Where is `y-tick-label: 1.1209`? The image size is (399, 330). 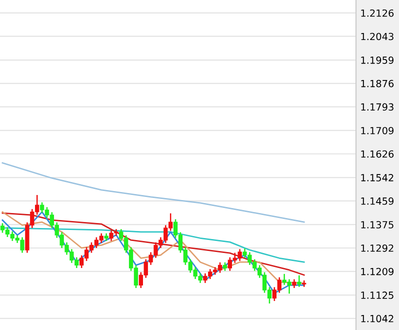 y-tick-label: 1.1209 is located at coordinates (377, 272).